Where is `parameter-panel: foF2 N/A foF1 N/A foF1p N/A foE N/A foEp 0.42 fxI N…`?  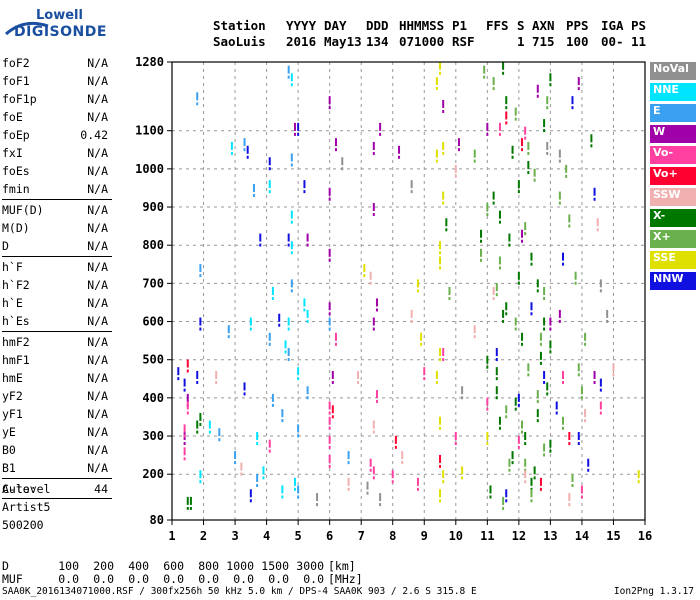 parameter-panel: foF2 N/A foF1 N/A foF1p N/A foE N/A foEp 0.42 fxI N… is located at coordinates (58, 276).